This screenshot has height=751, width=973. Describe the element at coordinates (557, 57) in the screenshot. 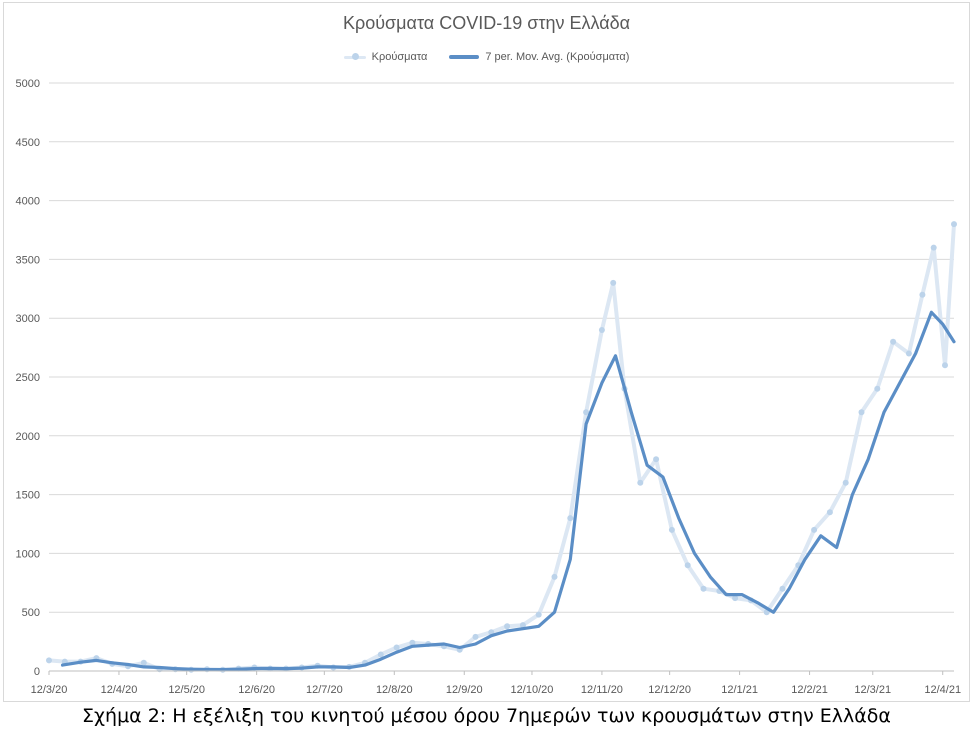

I see `legend-label-moving-average: 7 per. Mov. Avg. (Κρούσματα)` at that location.